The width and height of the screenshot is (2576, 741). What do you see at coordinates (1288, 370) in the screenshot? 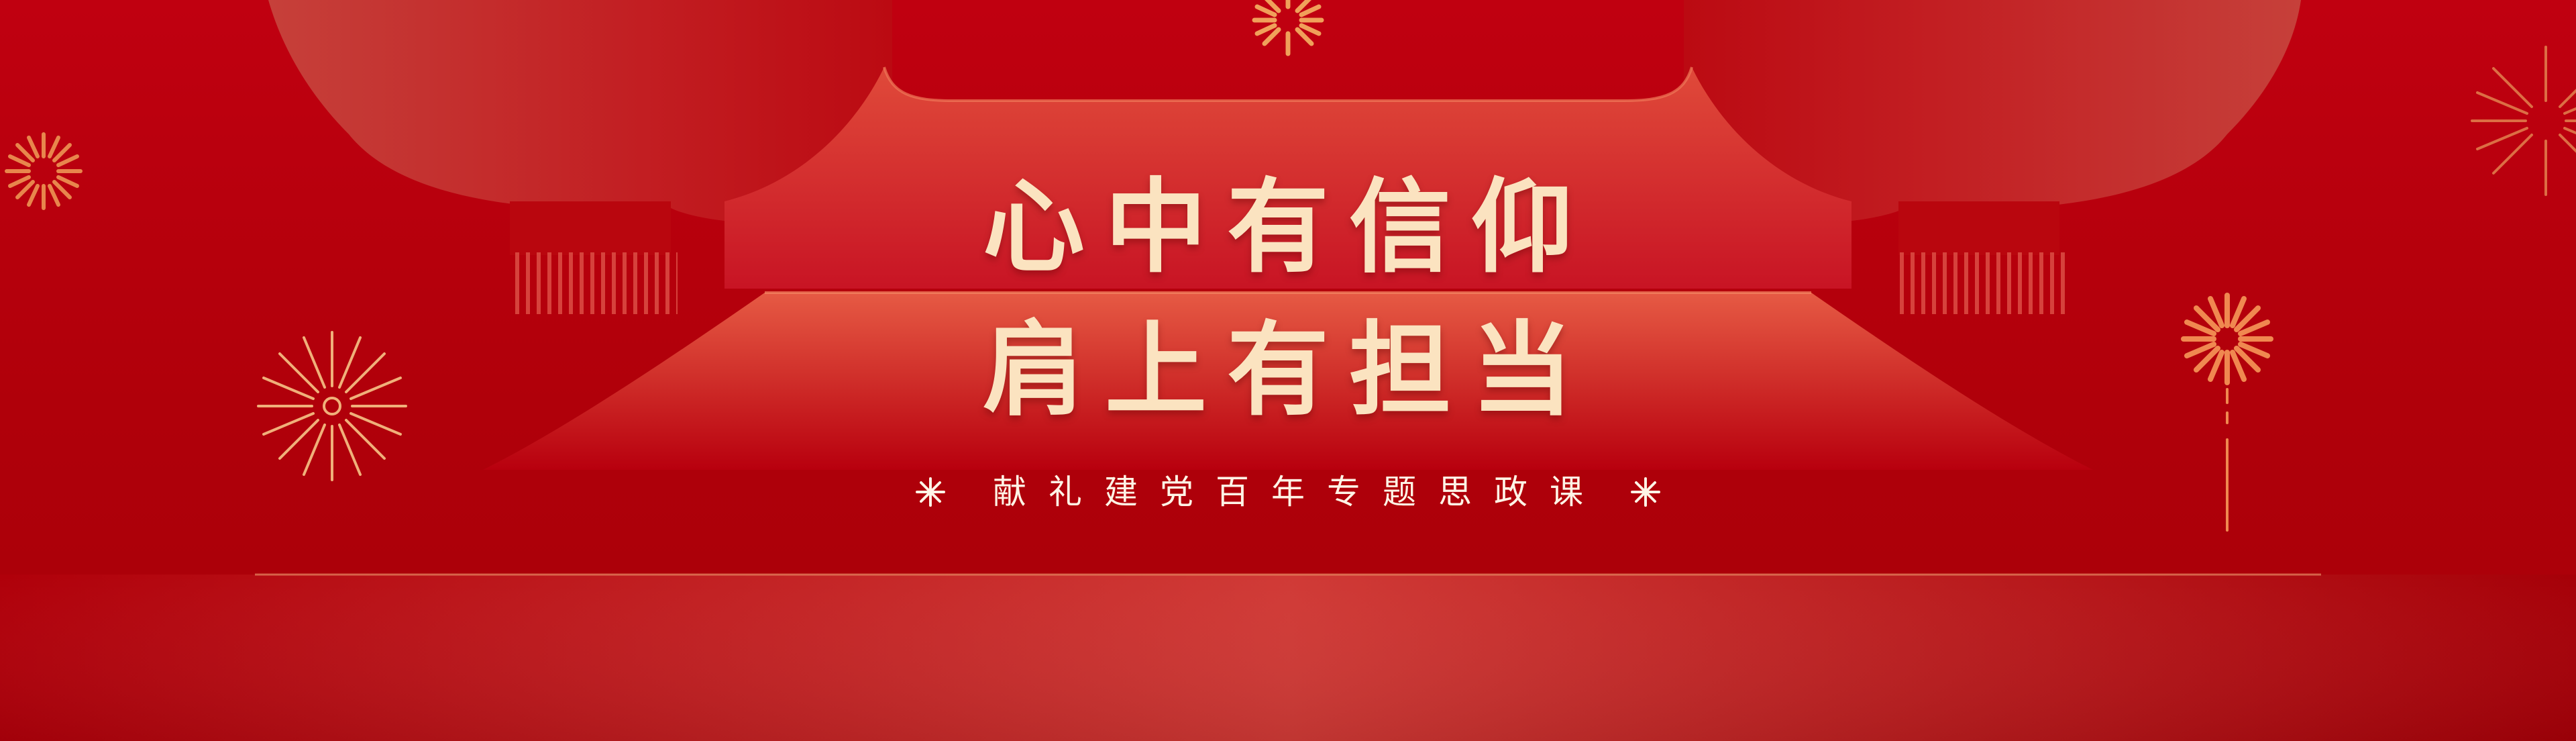
I see `title-line-2: 肩上有担当` at bounding box center [1288, 370].